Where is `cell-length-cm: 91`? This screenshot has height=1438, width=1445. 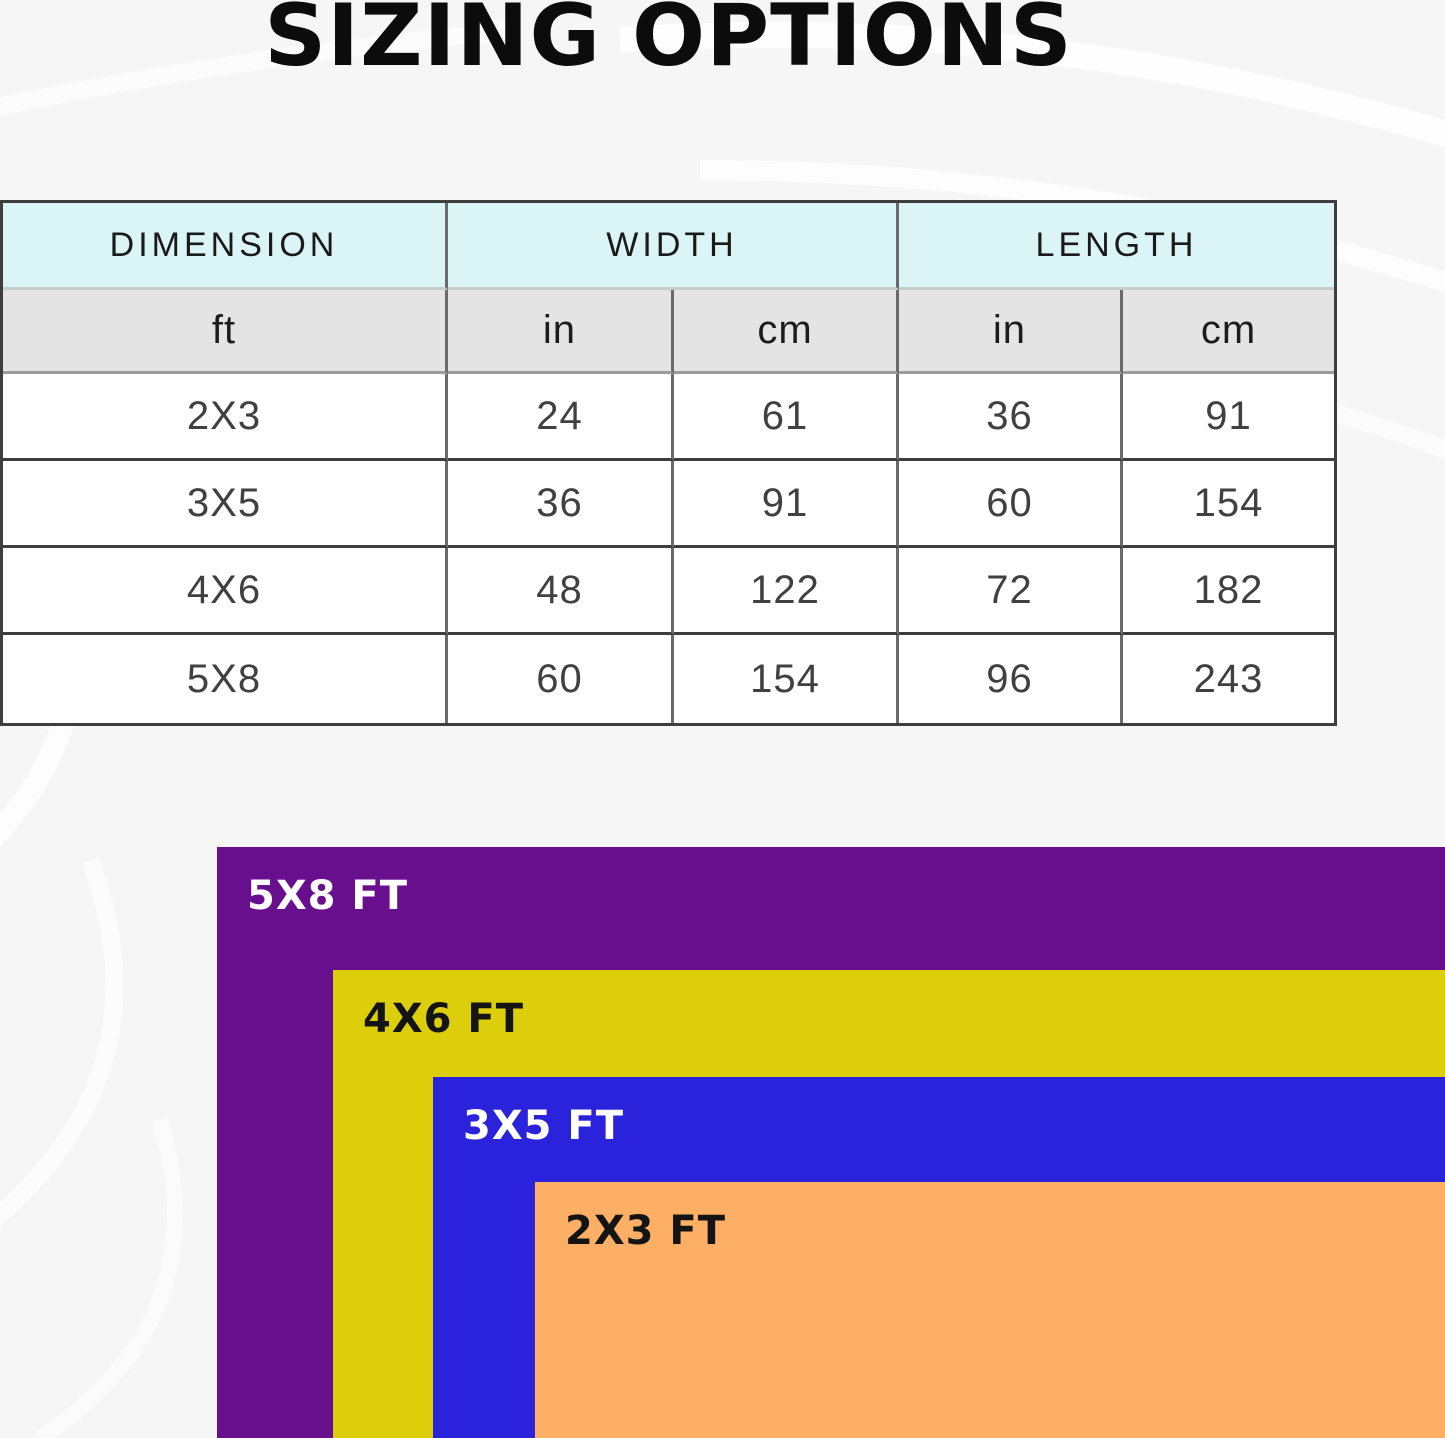 cell-length-cm: 91 is located at coordinates (1228, 417).